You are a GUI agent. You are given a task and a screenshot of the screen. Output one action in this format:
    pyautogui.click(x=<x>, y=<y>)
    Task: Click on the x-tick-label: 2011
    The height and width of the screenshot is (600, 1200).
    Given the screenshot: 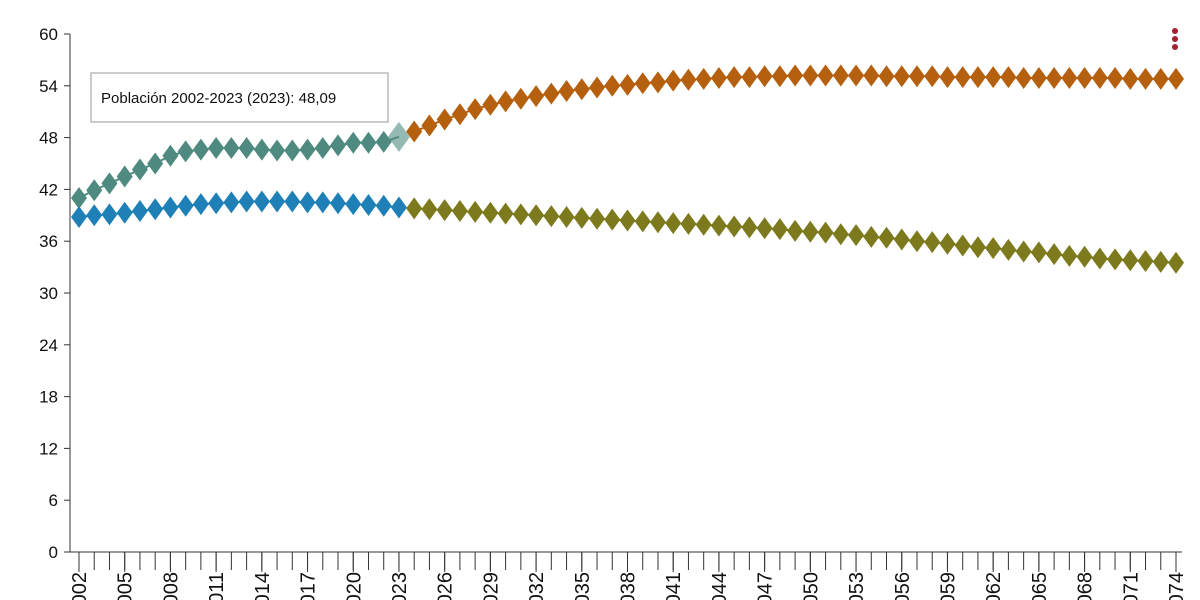 What is the action you would take?
    pyautogui.click(x=217, y=586)
    